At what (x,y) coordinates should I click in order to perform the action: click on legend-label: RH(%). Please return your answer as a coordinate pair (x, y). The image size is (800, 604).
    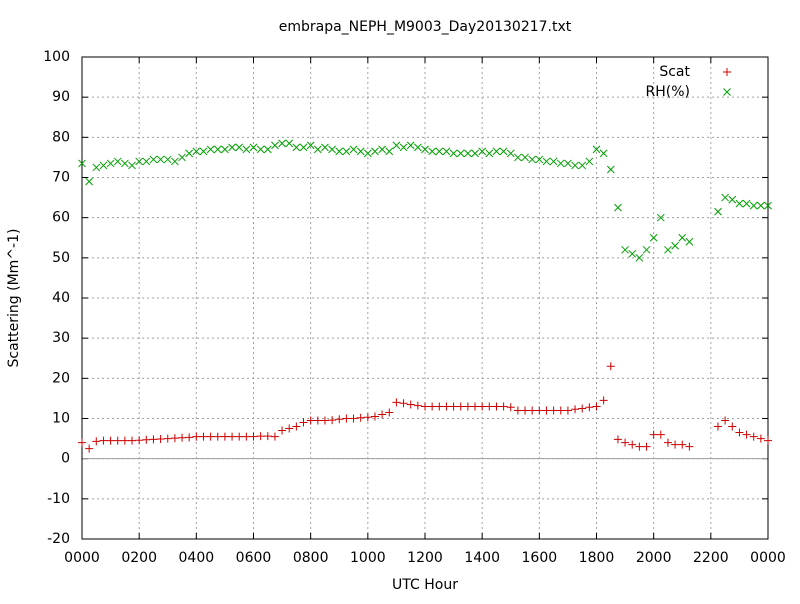
    Looking at the image, I should click on (668, 92).